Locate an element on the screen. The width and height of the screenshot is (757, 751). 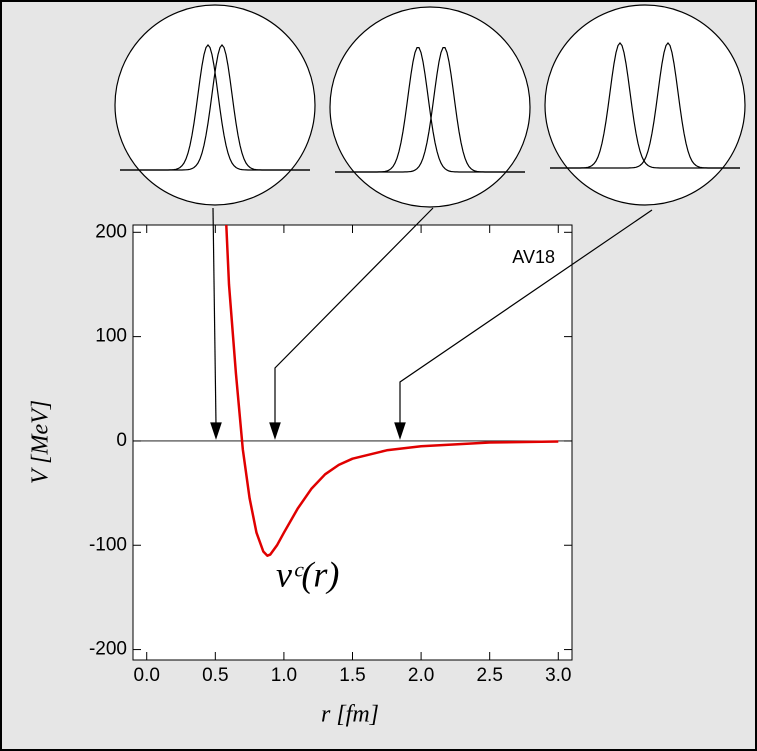
y-tick-label: 100 is located at coordinates (111, 336).